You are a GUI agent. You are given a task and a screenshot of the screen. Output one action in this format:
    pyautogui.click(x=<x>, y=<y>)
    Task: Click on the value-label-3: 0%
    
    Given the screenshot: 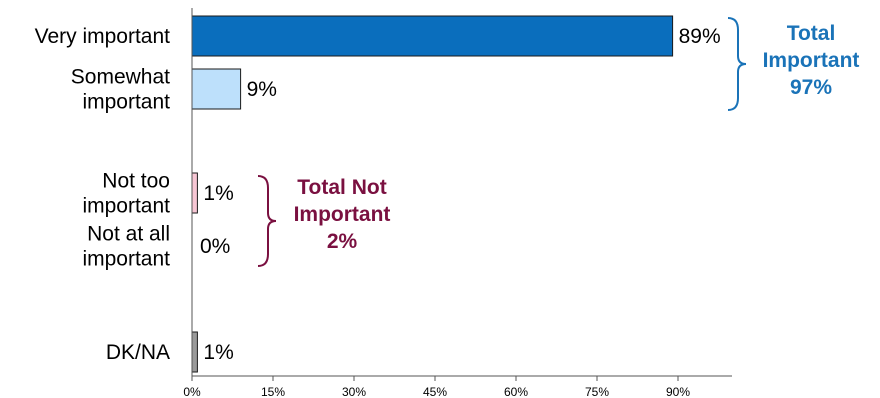 What is the action you would take?
    pyautogui.click(x=215, y=246)
    